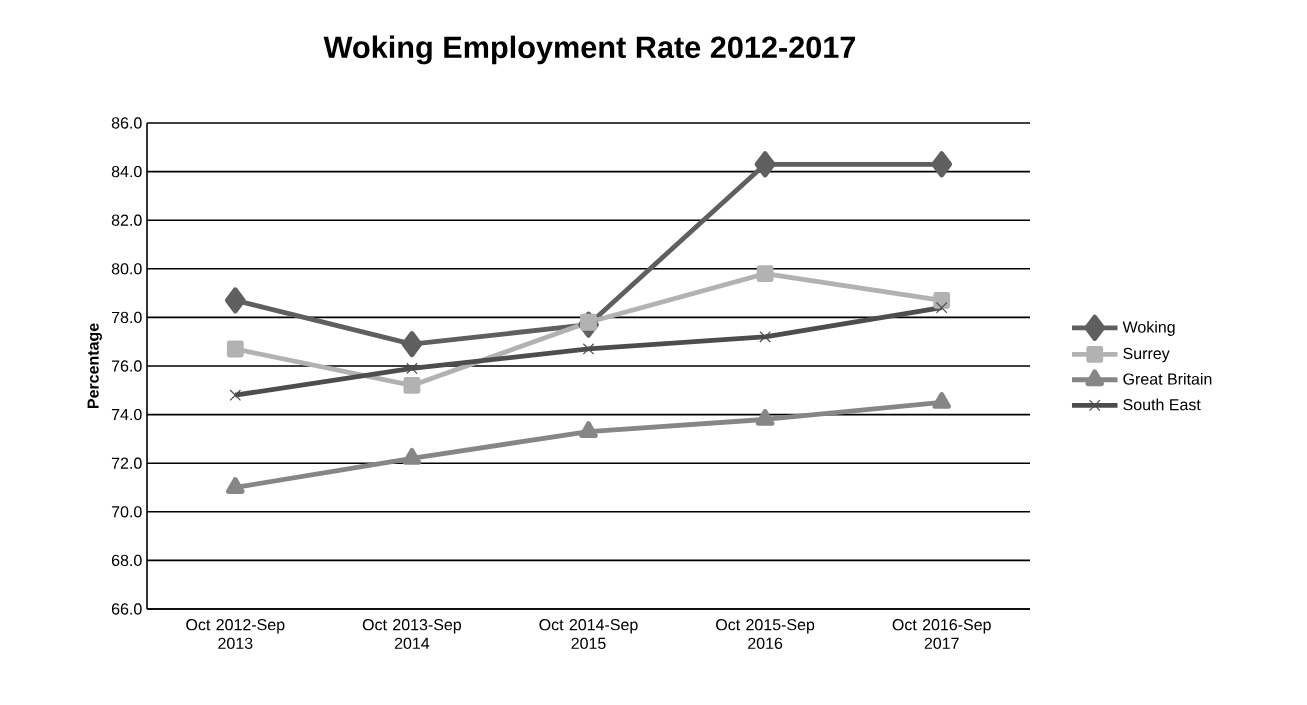 The height and width of the screenshot is (705, 1307). I want to click on chart-title: Woking Employment Rate 2012-2017, so click(589, 50).